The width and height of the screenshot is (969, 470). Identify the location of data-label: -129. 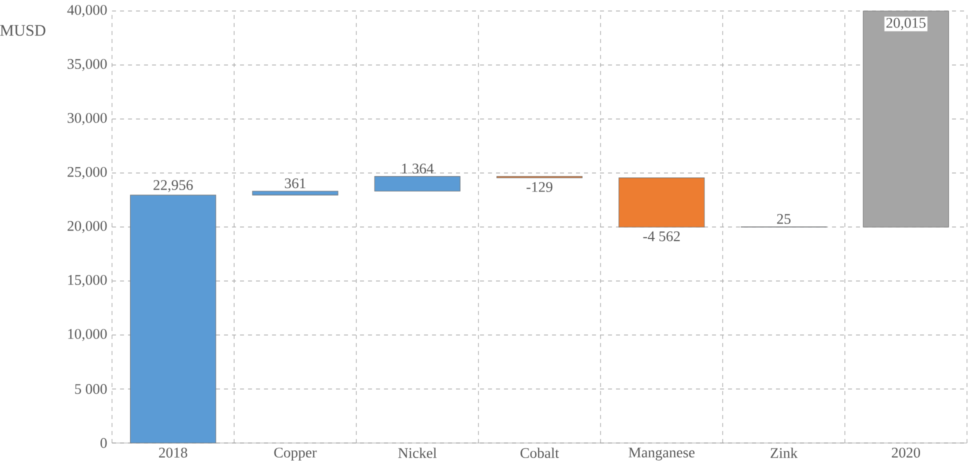
(539, 187).